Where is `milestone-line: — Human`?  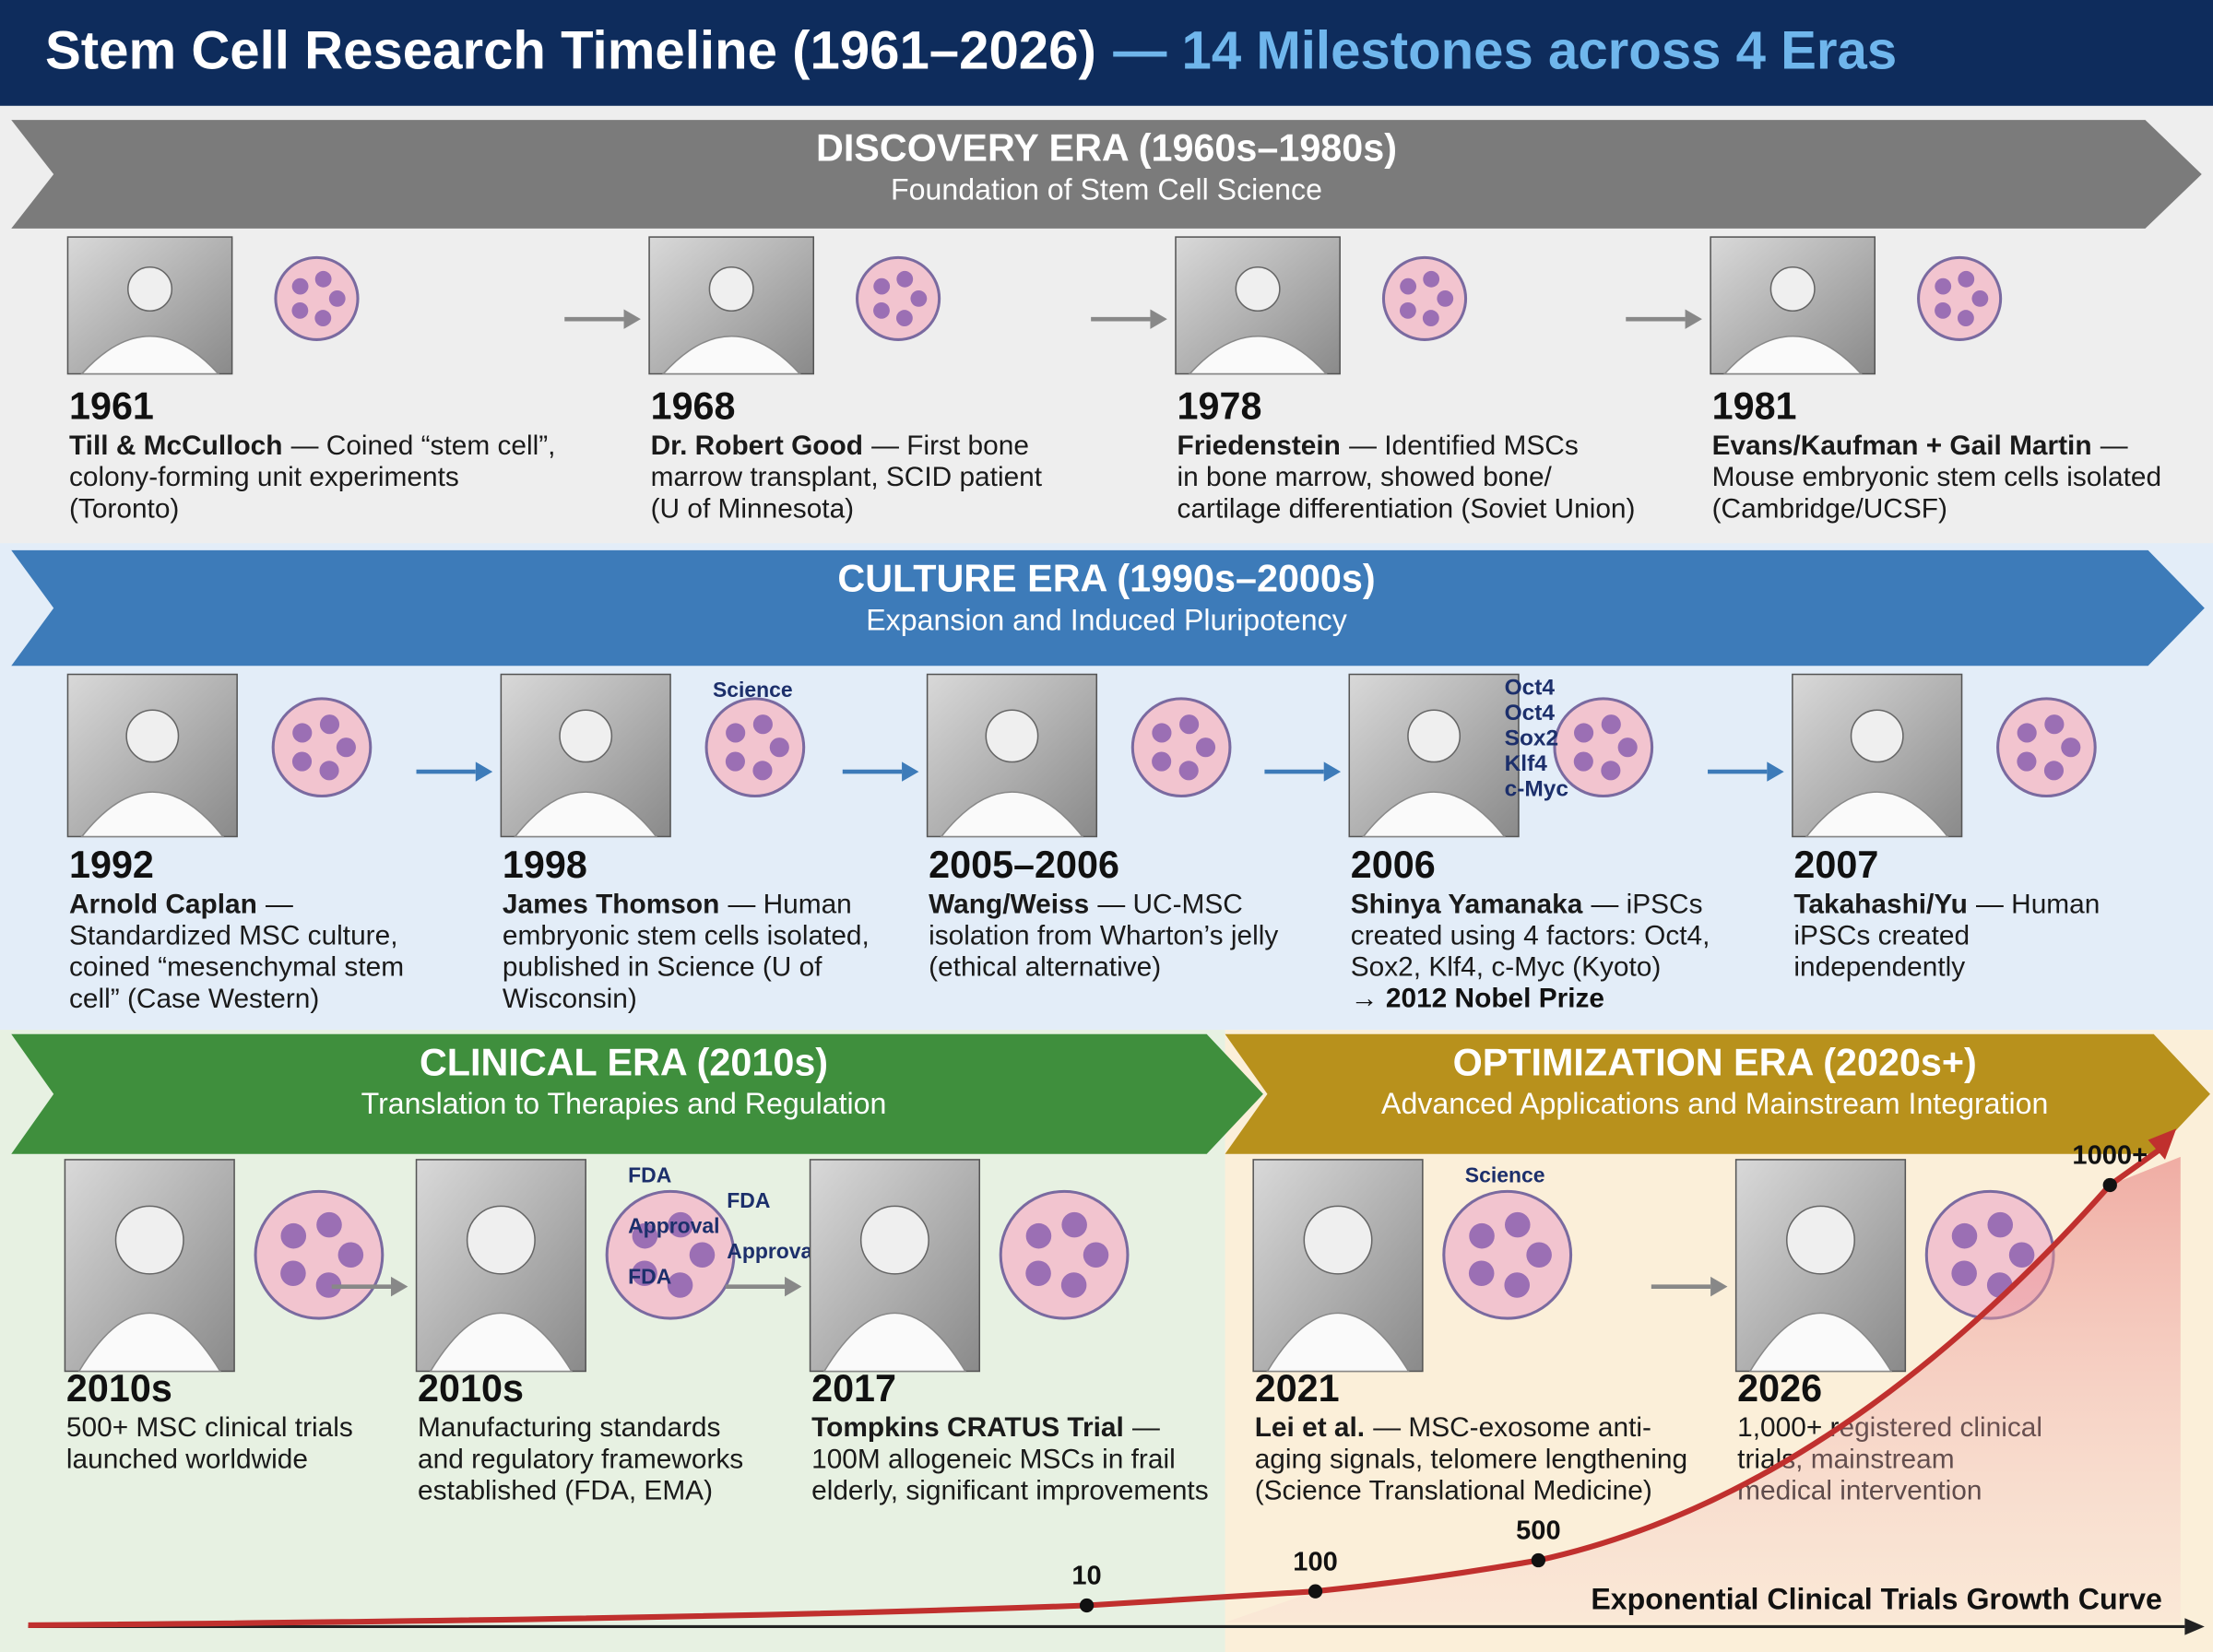
milestone-line: — Human is located at coordinates (2038, 904).